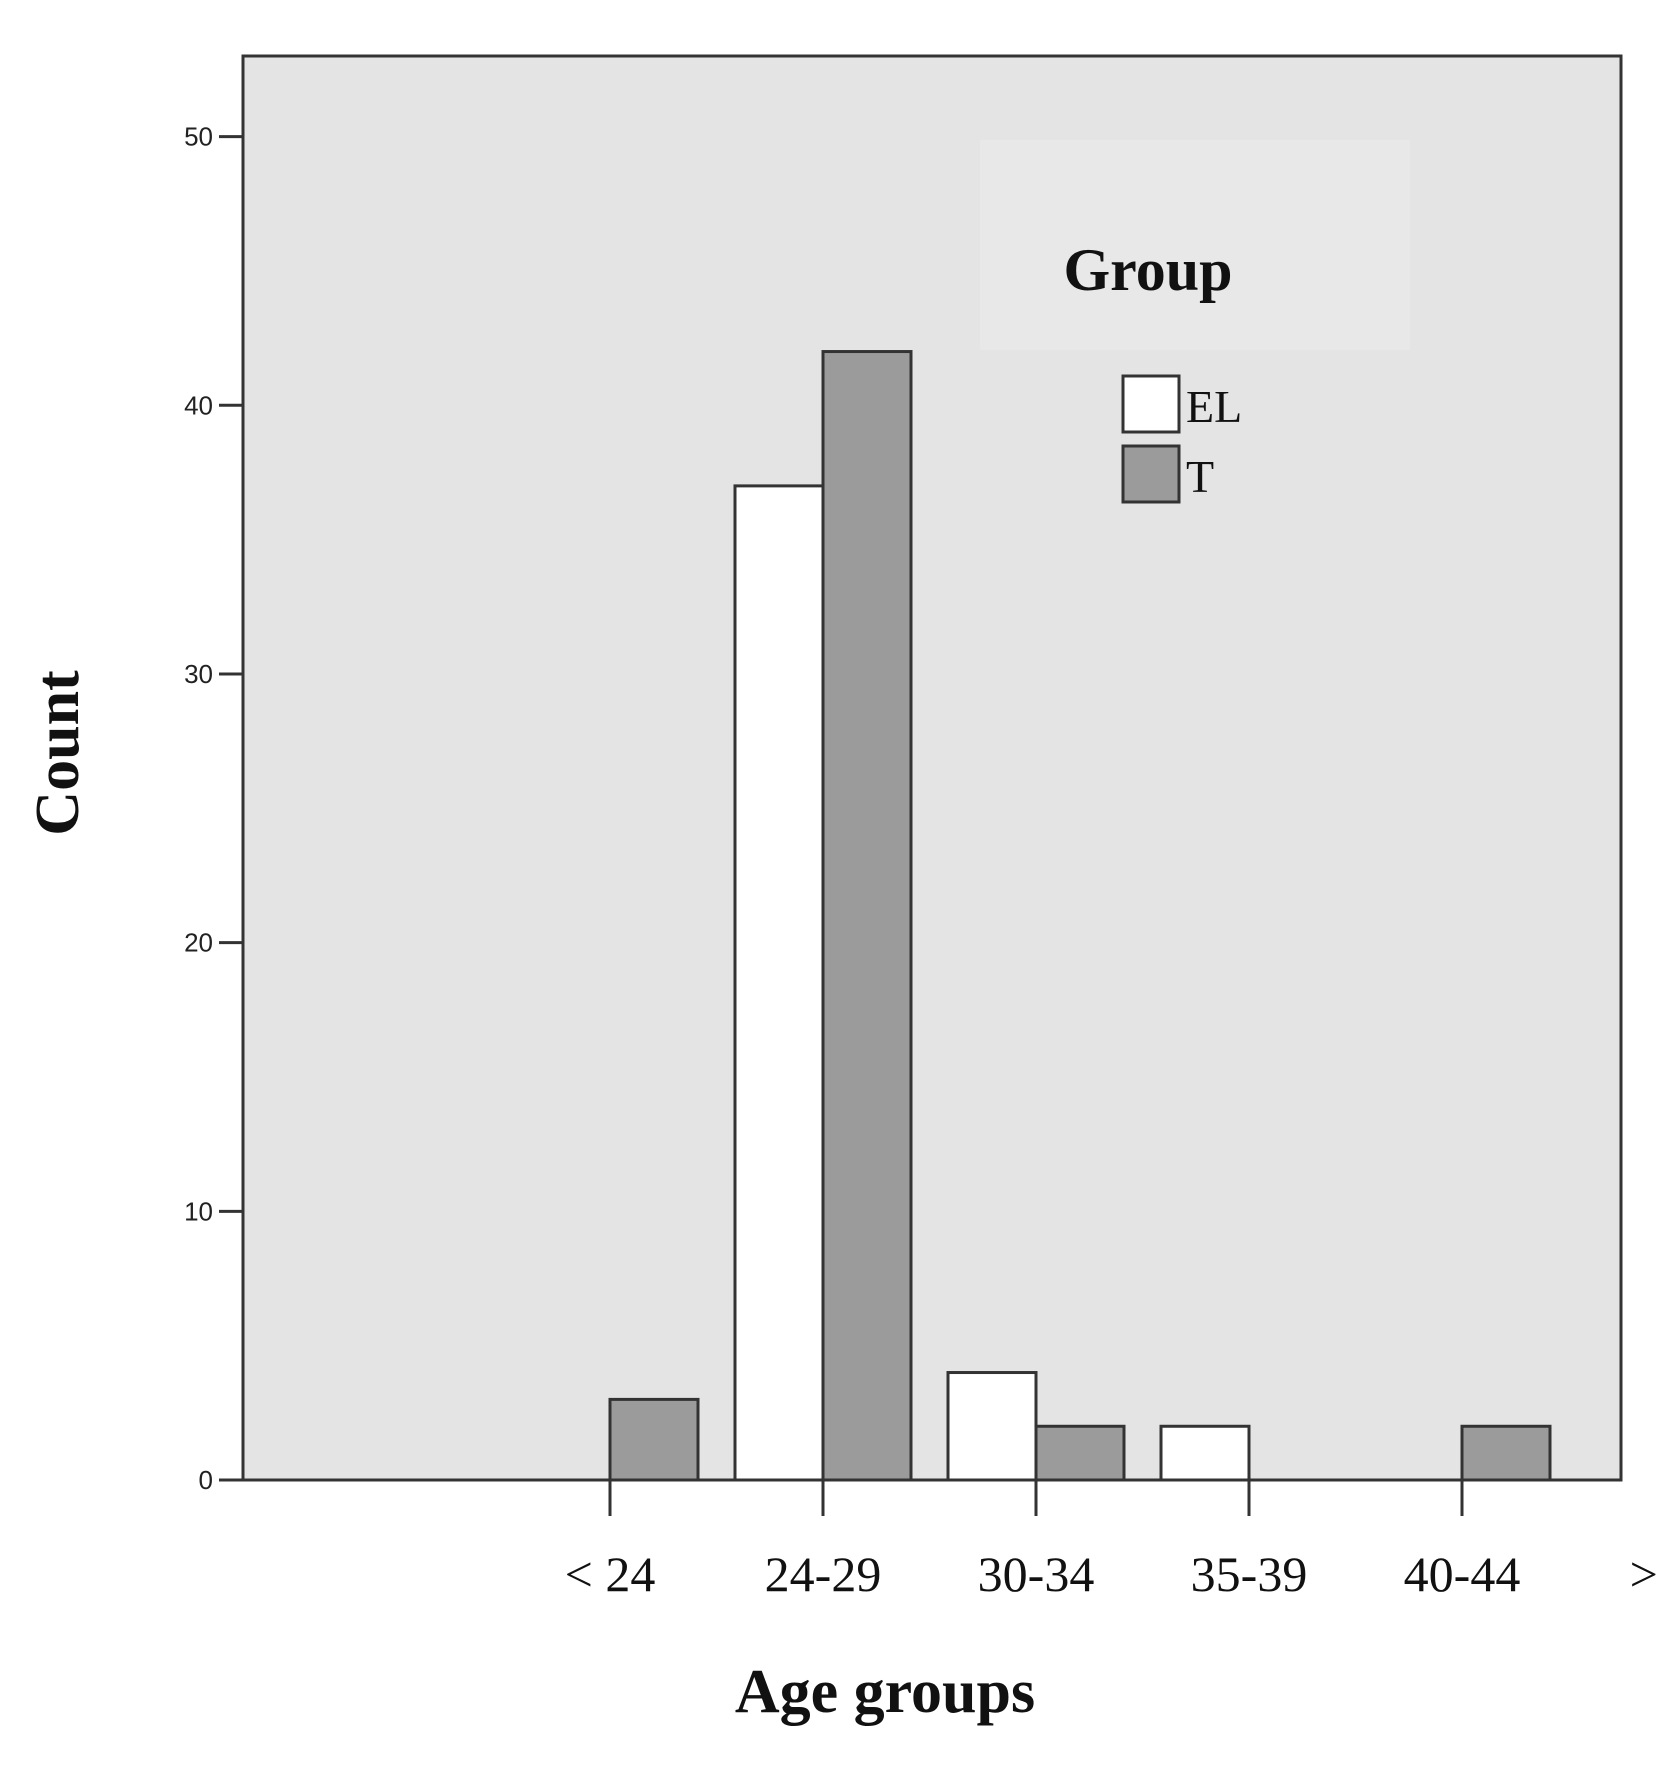 The width and height of the screenshot is (1659, 1767). Describe the element at coordinates (198, 943) in the screenshot. I see `y-tick-label: 20` at that location.